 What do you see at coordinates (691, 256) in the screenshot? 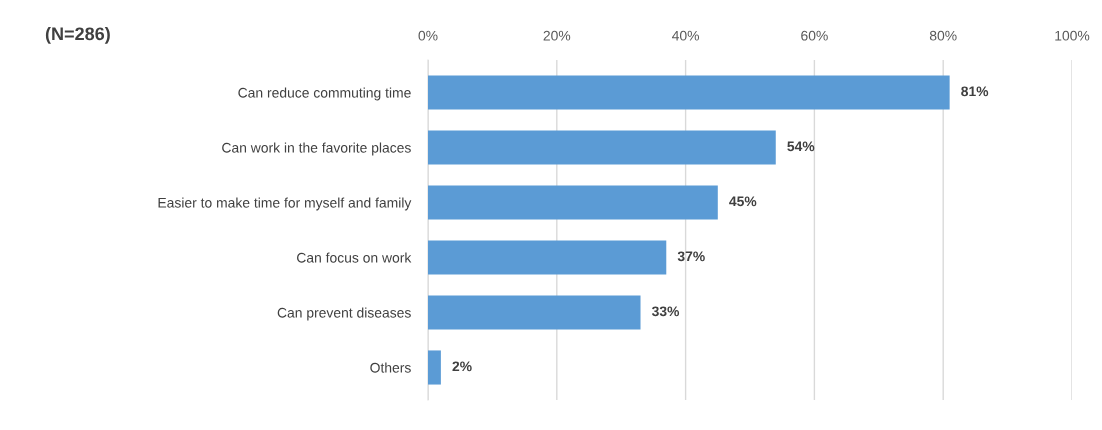
I see `data-label: 37%` at bounding box center [691, 256].